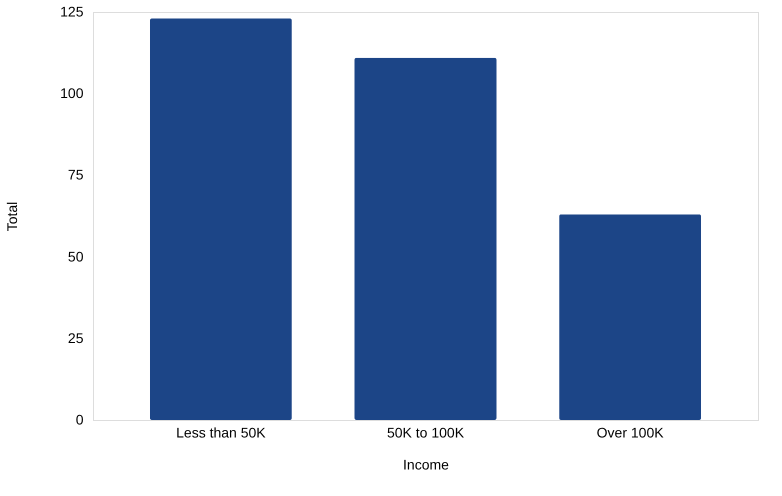  I want to click on y-tick-label: 125, so click(72, 12).